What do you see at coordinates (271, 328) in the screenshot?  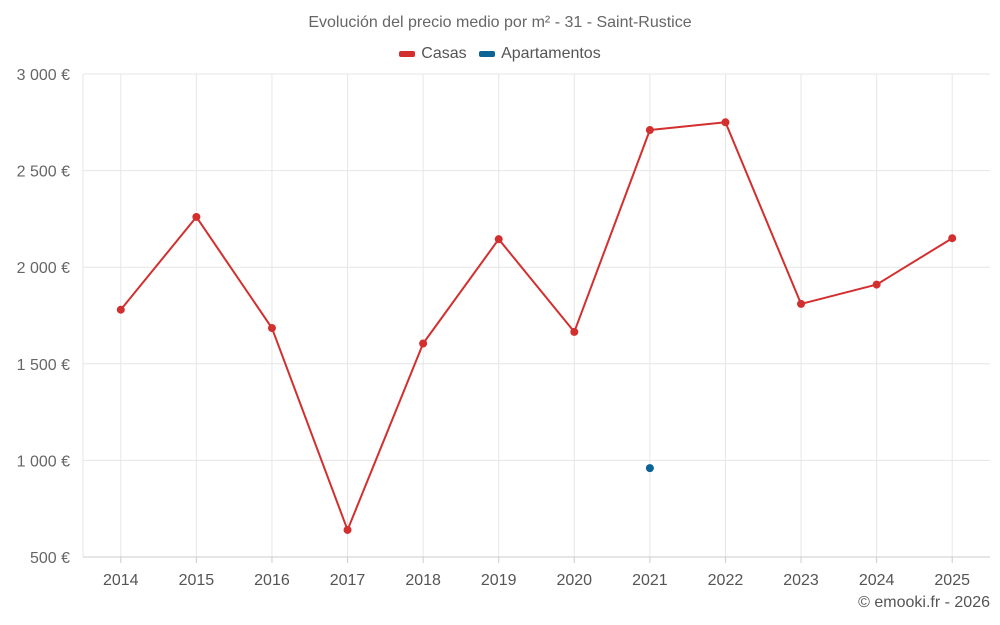 I see `data-point-casas-2016` at bounding box center [271, 328].